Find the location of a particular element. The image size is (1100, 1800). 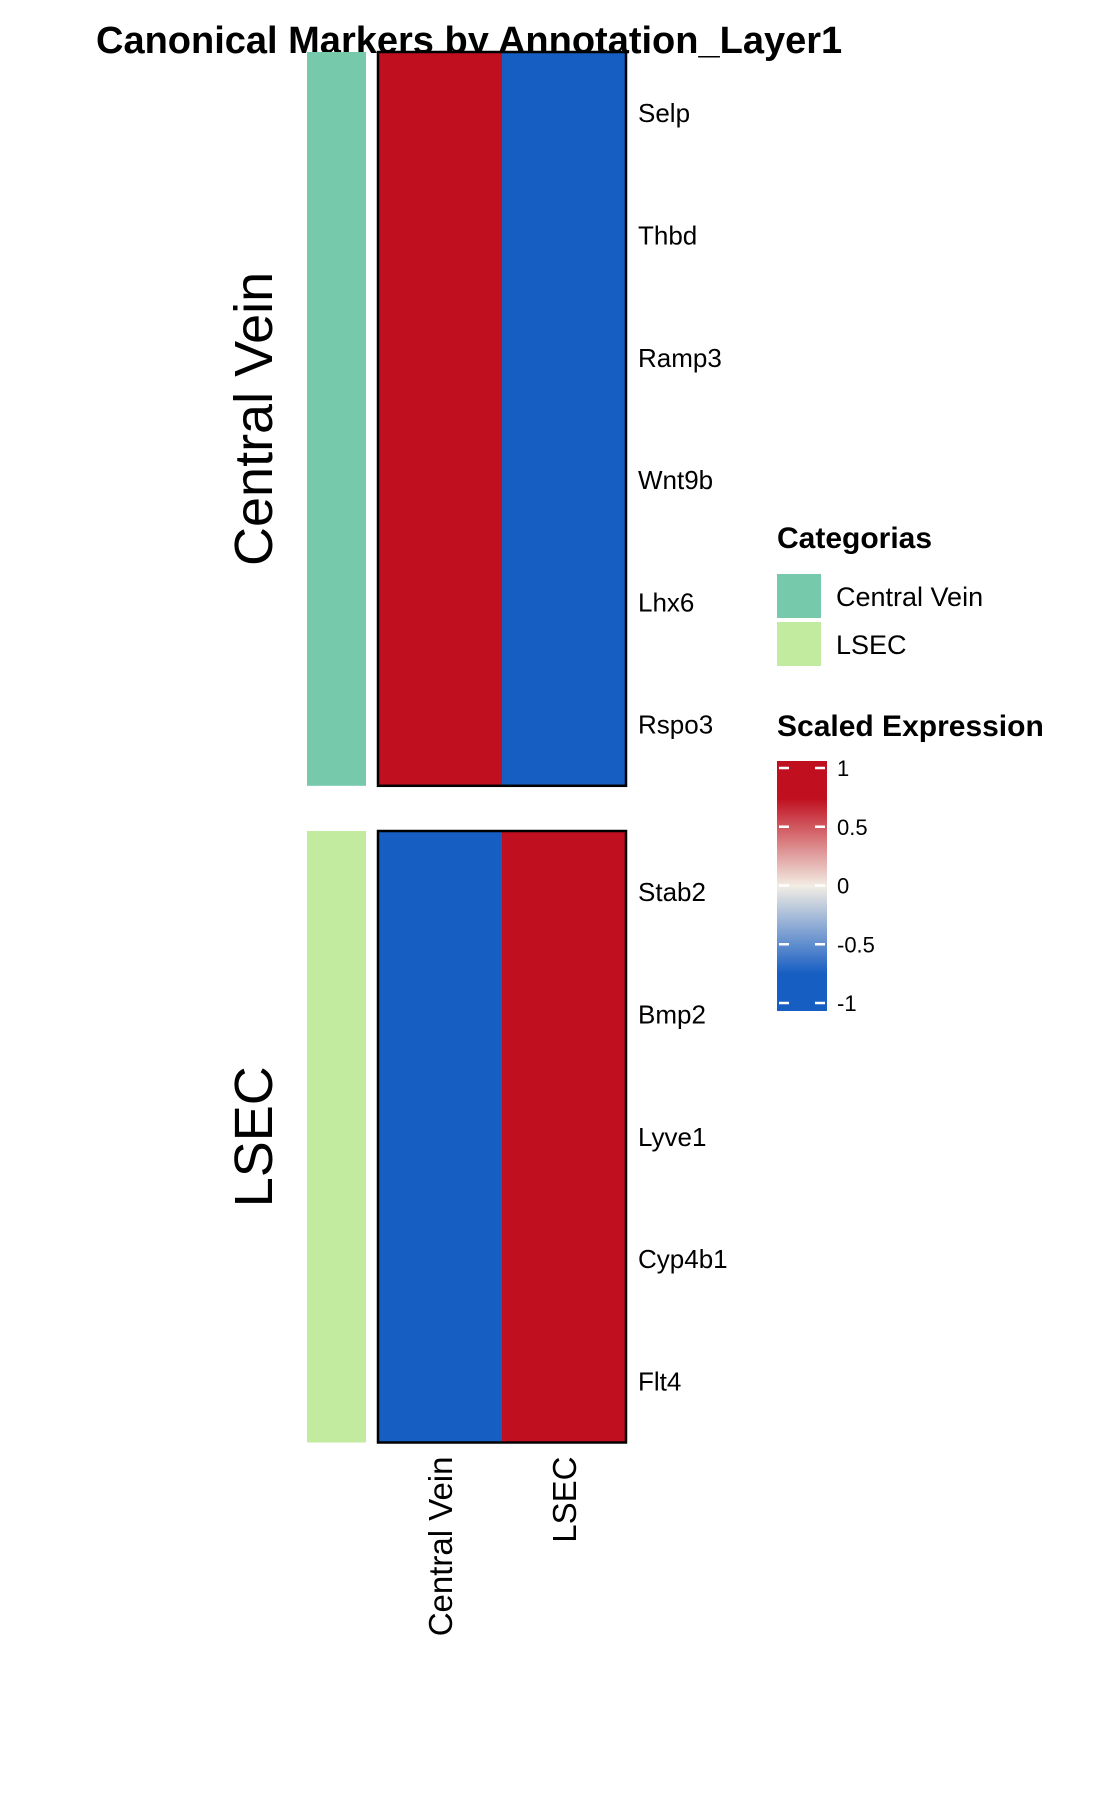

row-group-label-central-vein: Central Vein is located at coordinates (254, 419).